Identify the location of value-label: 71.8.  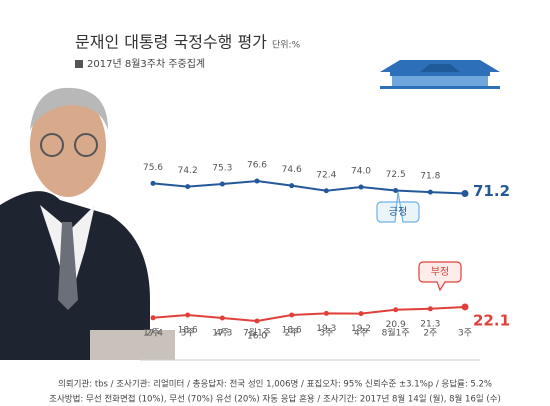
(430, 177).